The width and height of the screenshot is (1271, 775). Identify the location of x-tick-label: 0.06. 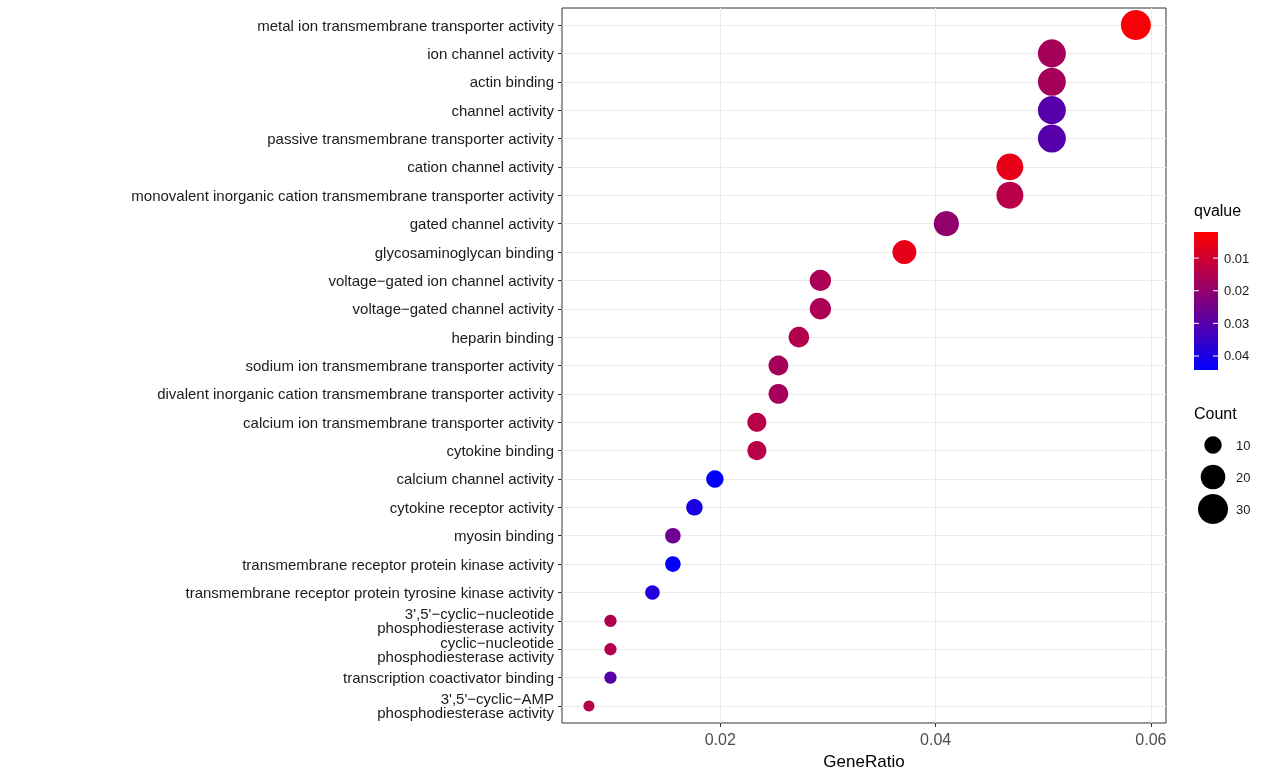
(1151, 739).